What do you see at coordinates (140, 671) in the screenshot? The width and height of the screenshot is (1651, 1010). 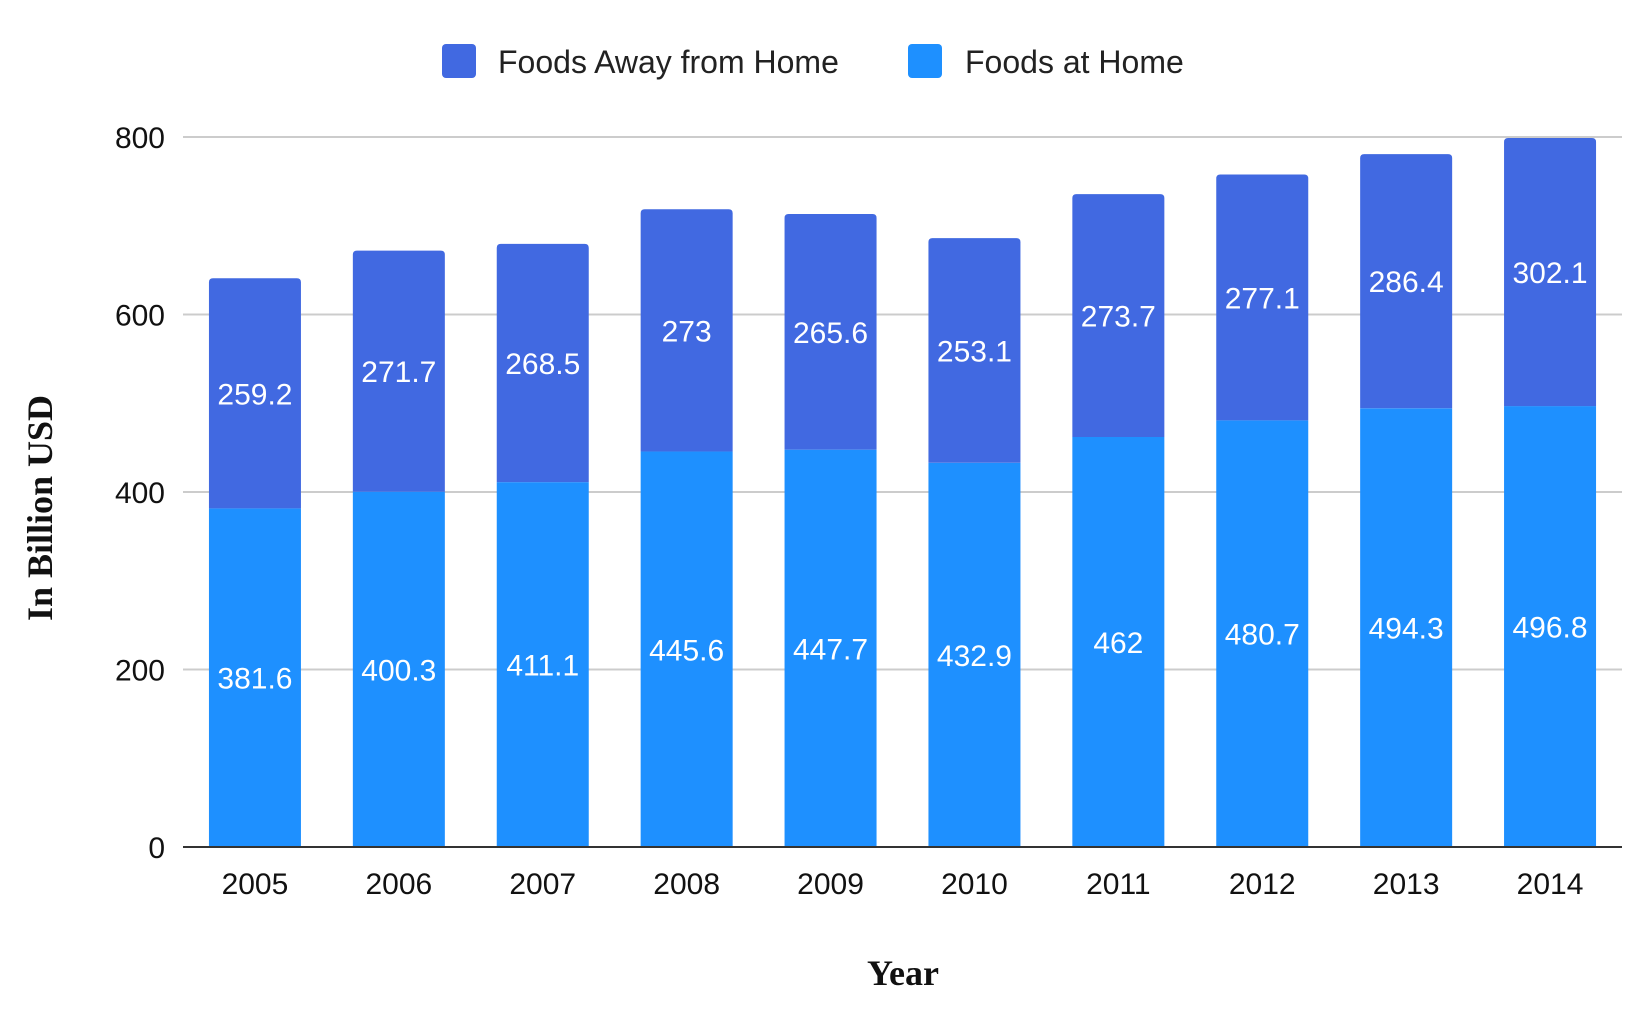 I see `y-tick-label: 200` at bounding box center [140, 671].